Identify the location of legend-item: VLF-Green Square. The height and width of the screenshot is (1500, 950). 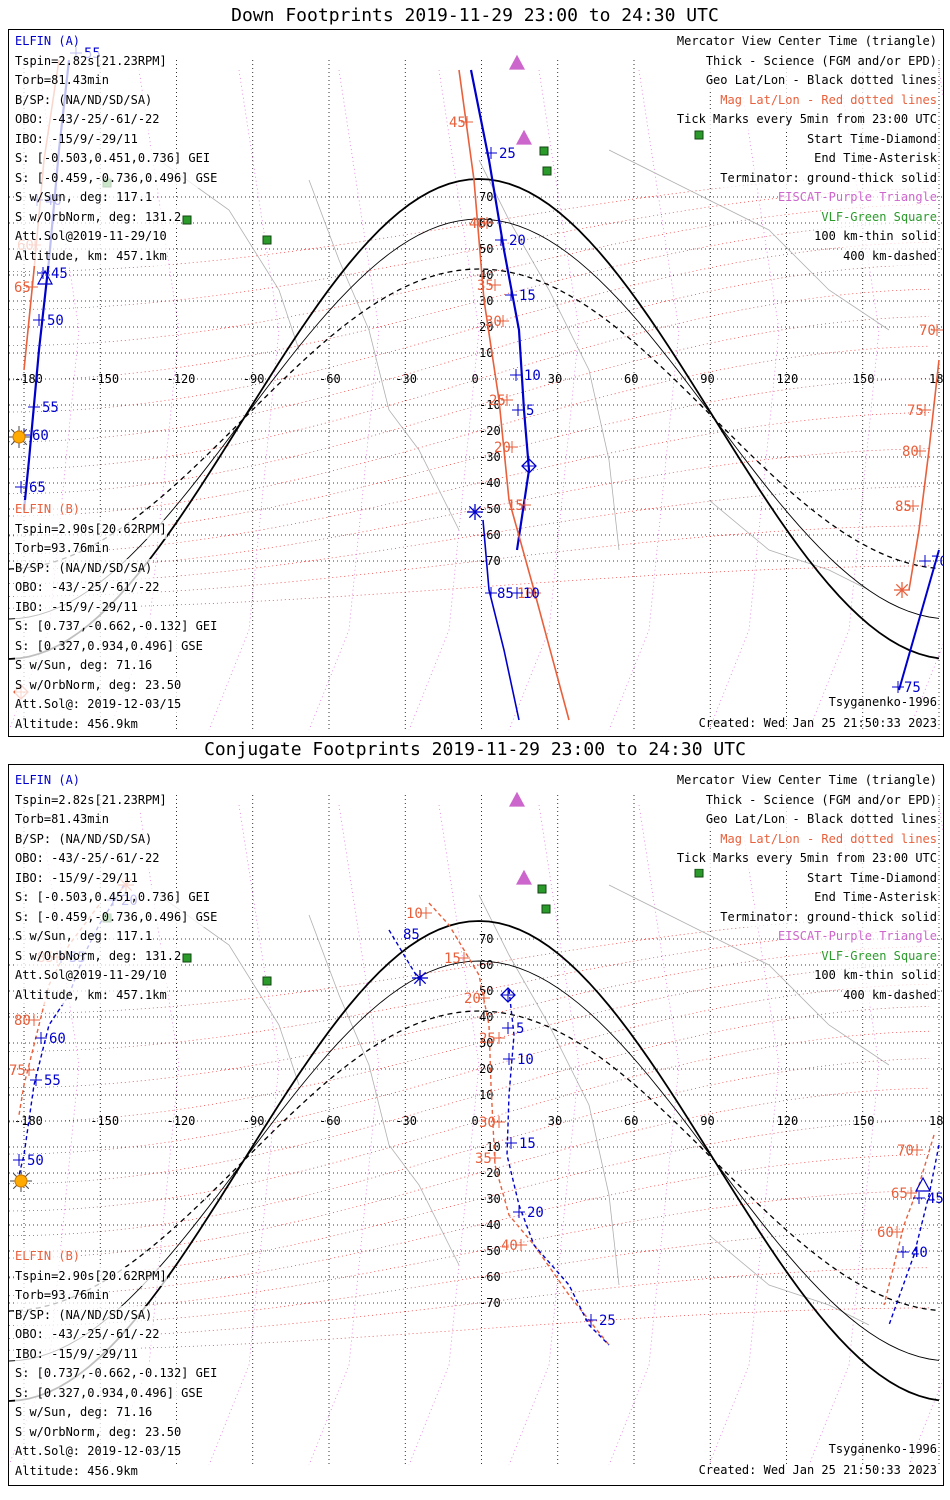
(879, 217).